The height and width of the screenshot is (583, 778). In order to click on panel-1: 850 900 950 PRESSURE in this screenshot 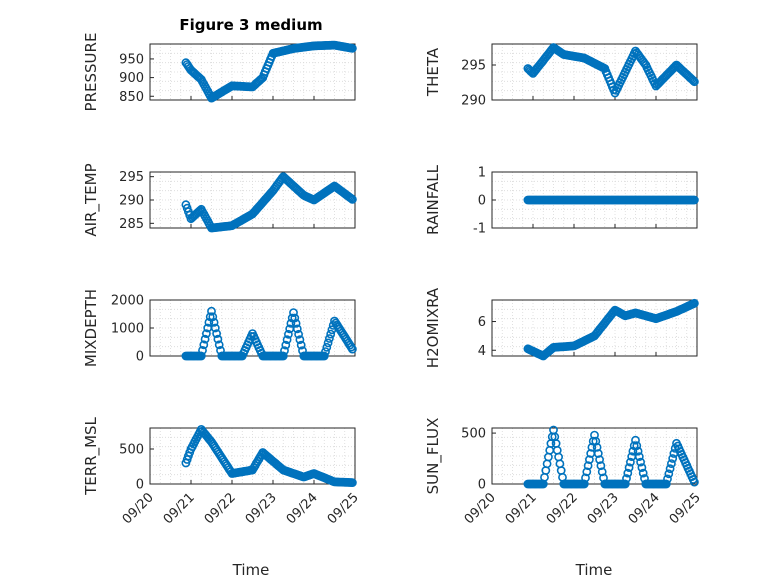, I will do `click(219, 72)`.